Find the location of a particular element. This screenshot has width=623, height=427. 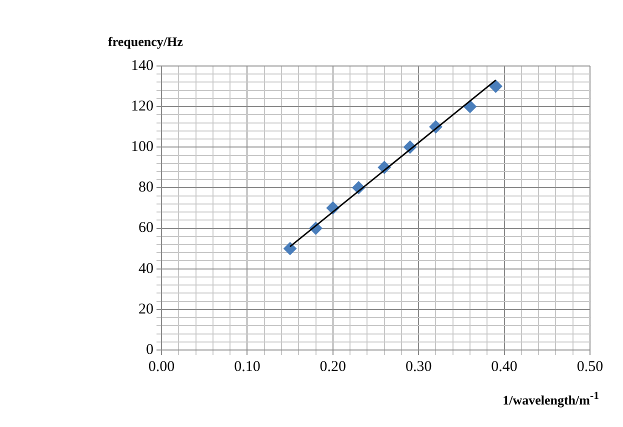

y-tick-label: 140 is located at coordinates (142, 66).